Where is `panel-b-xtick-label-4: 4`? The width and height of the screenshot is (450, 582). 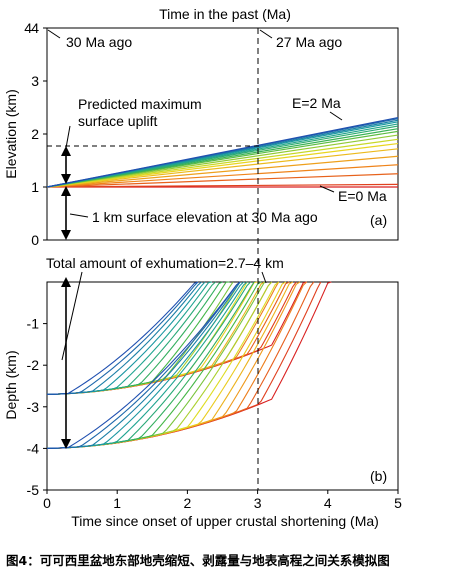
panel-b-xtick-label-4: 4 is located at coordinates (328, 503).